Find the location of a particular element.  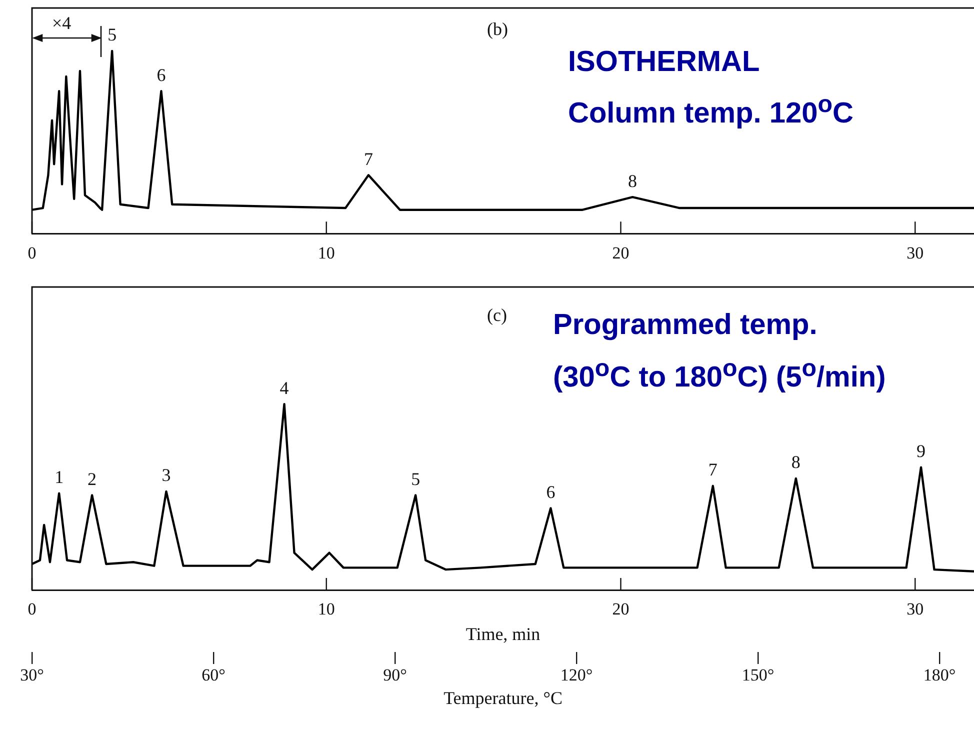

text: Programmed temp. is located at coordinates (685, 325).